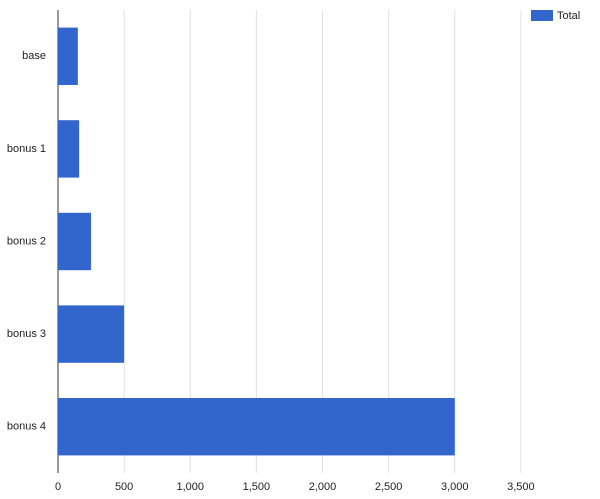  I want to click on legend-label: Total, so click(568, 16).